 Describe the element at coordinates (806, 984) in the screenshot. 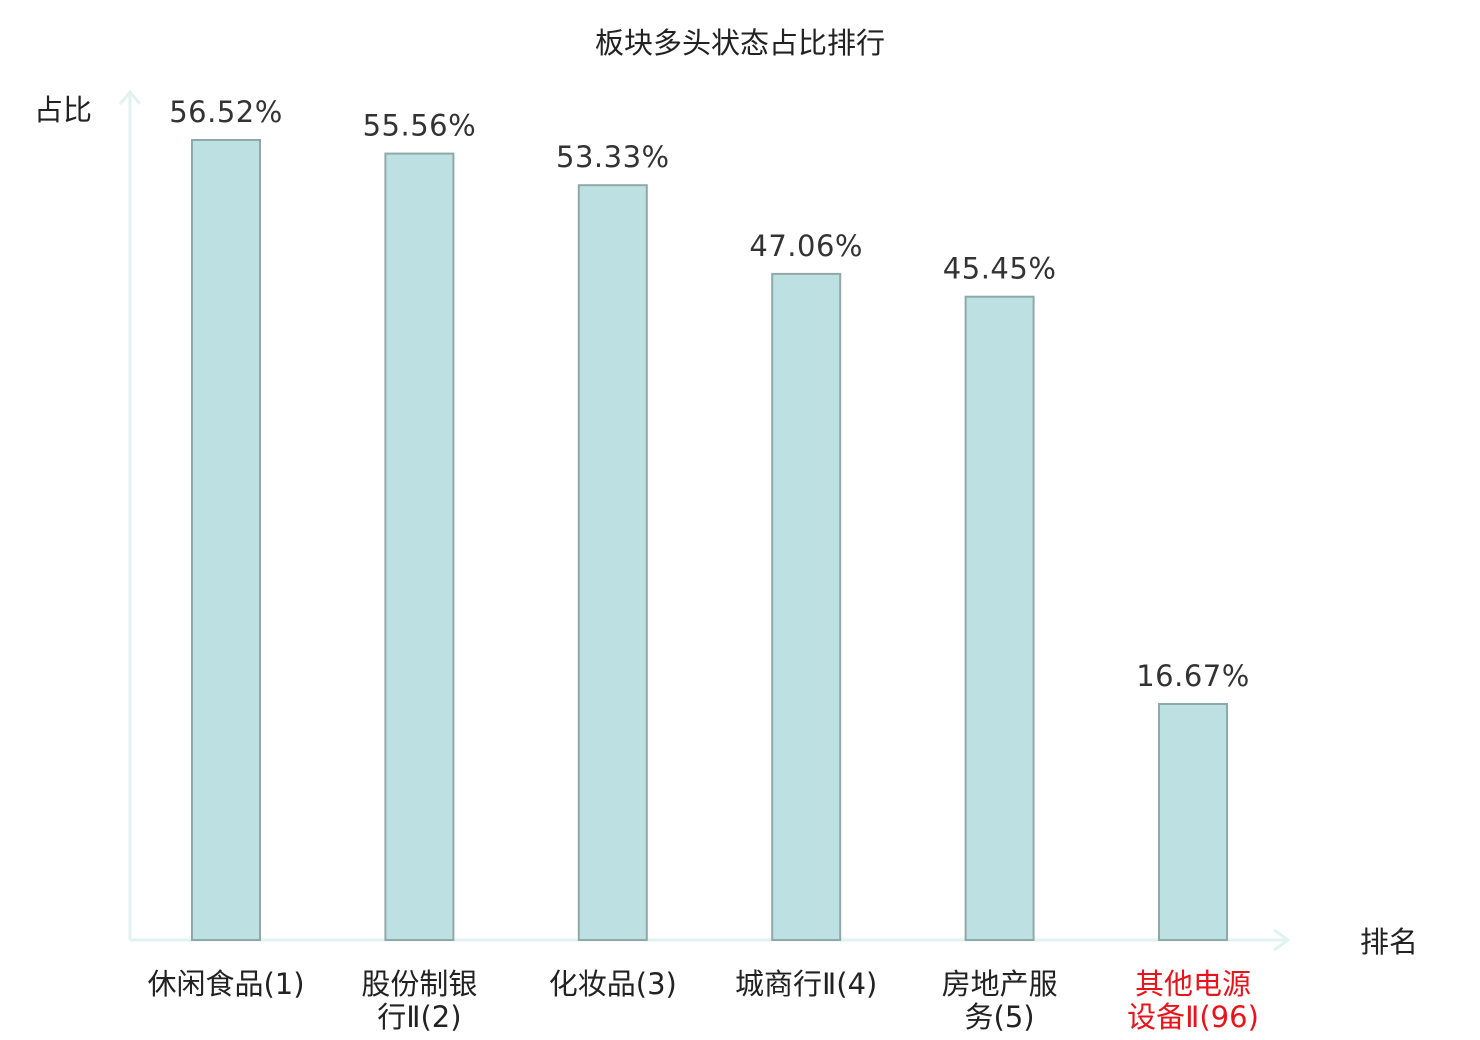

I see `category-label: 城商行Ⅱ(4)` at that location.